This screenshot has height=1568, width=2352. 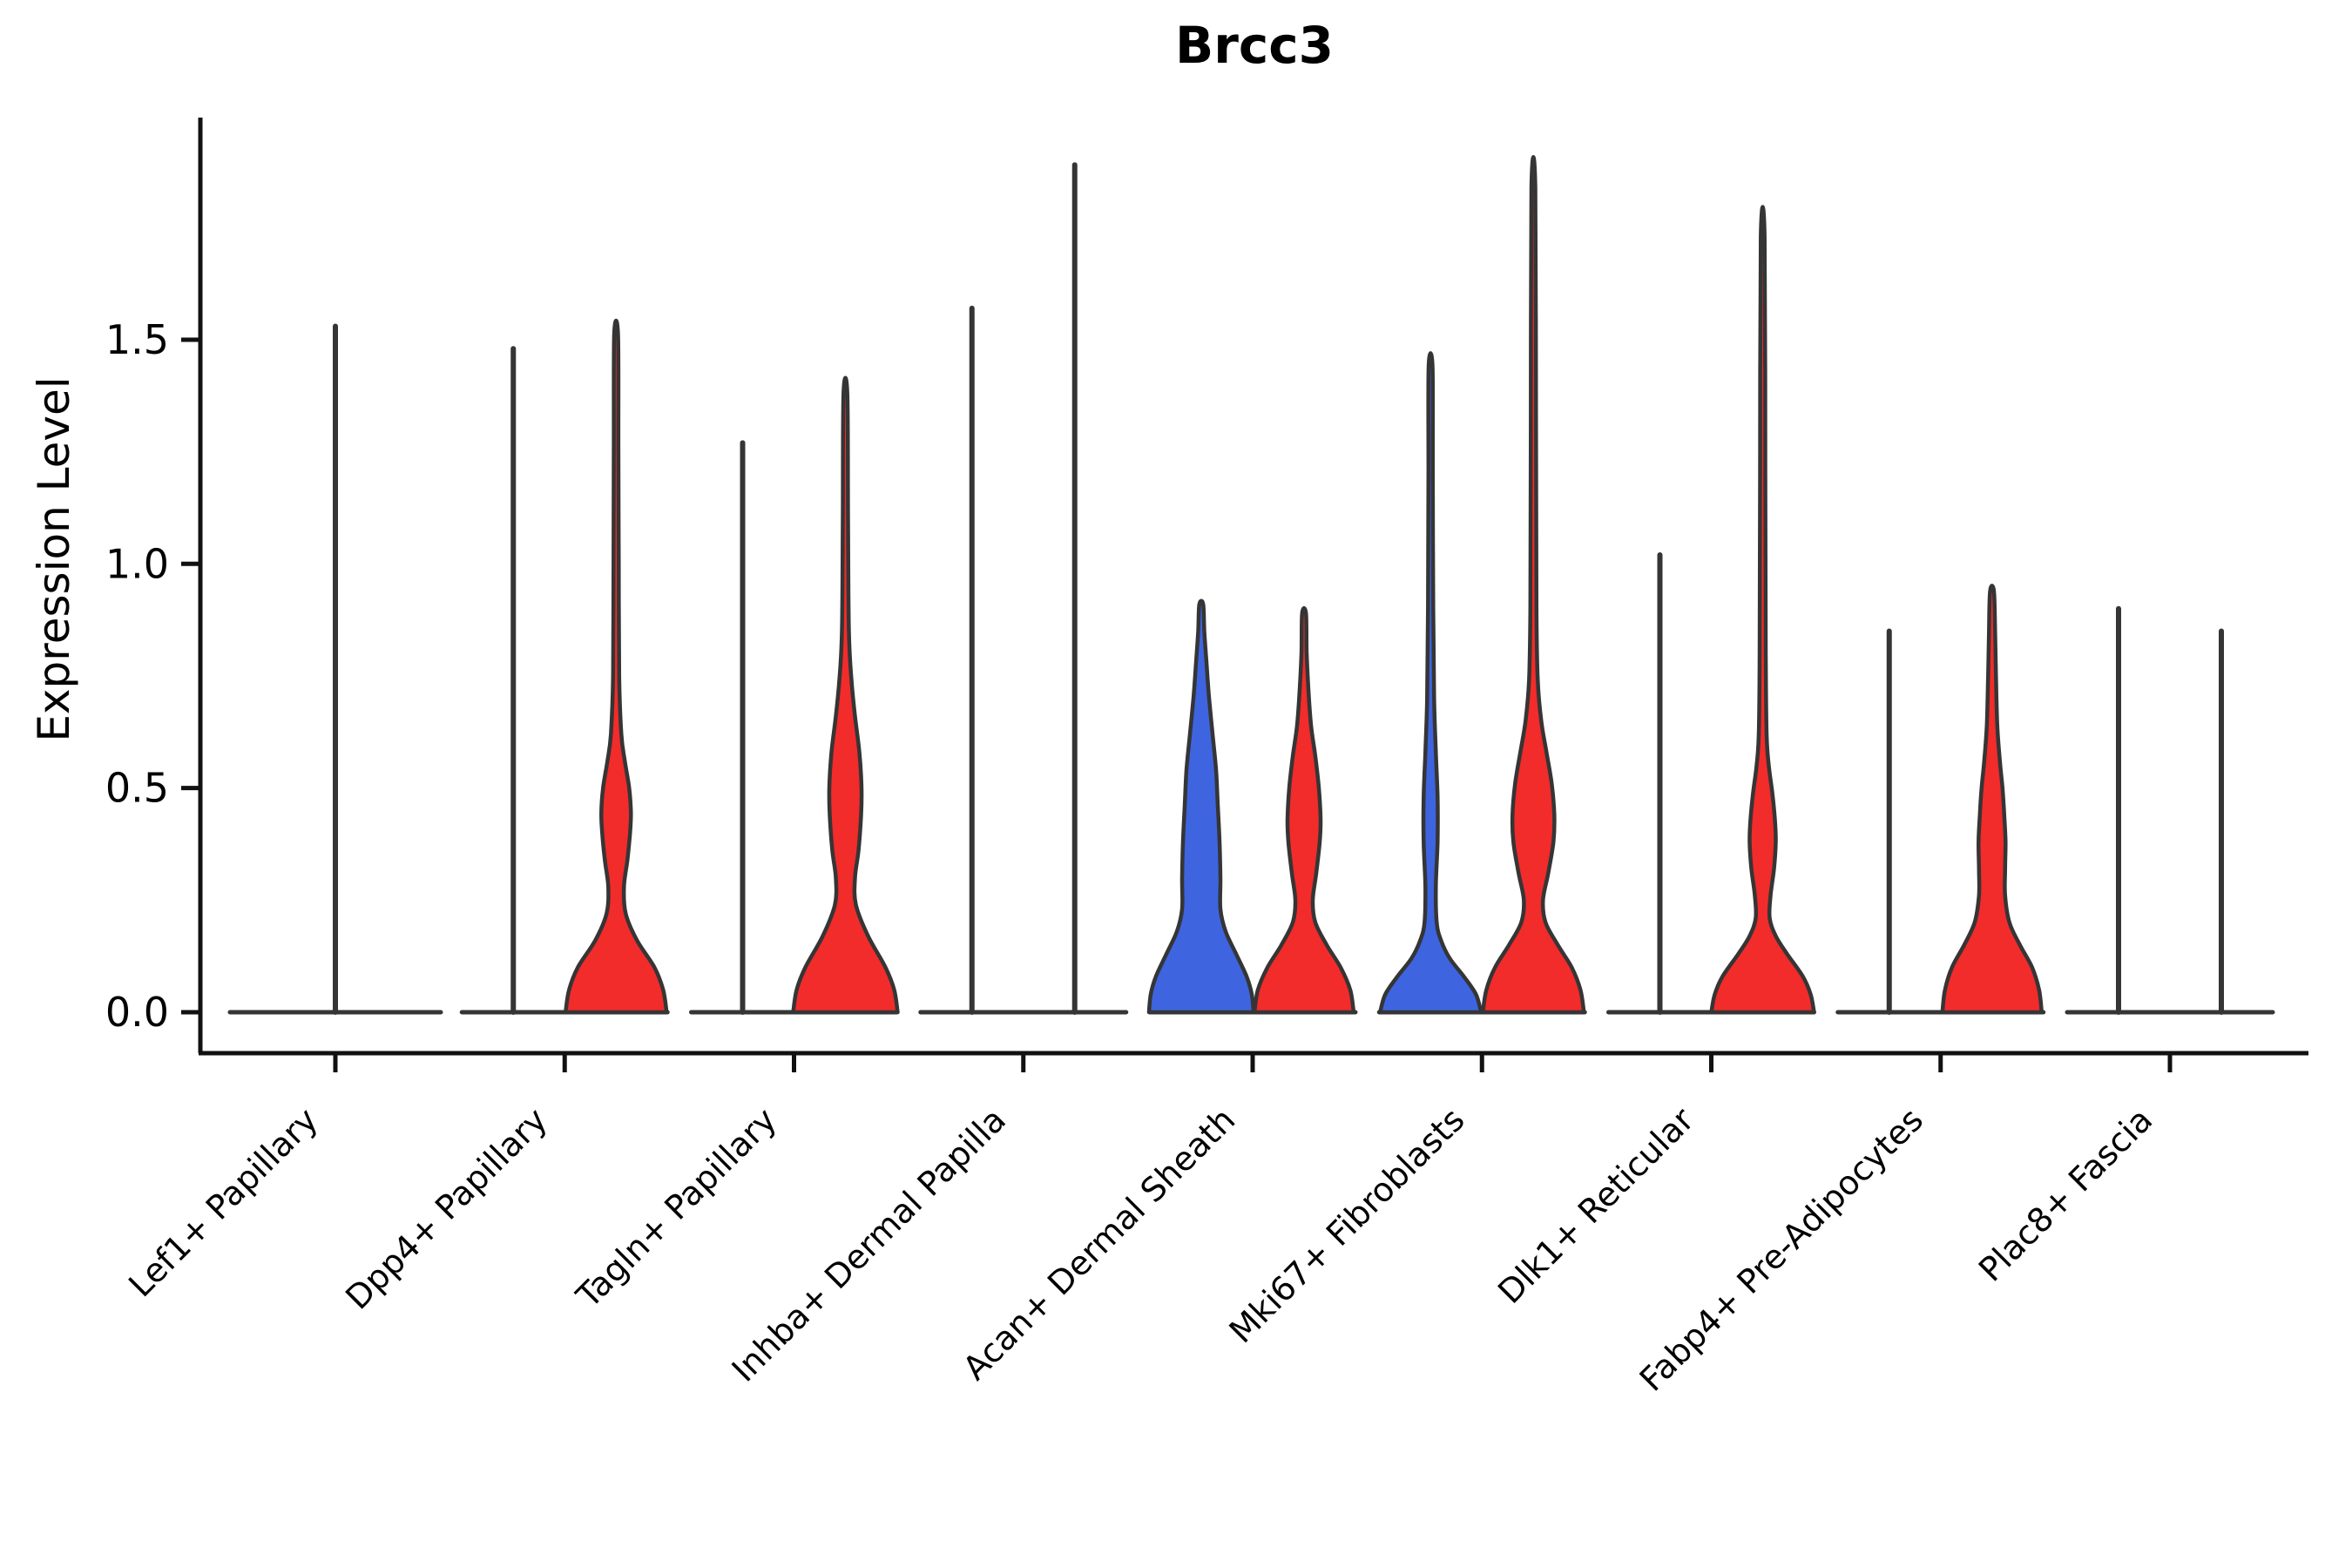 What do you see at coordinates (137, 788) in the screenshot?
I see `y-tick-label: 0.5` at bounding box center [137, 788].